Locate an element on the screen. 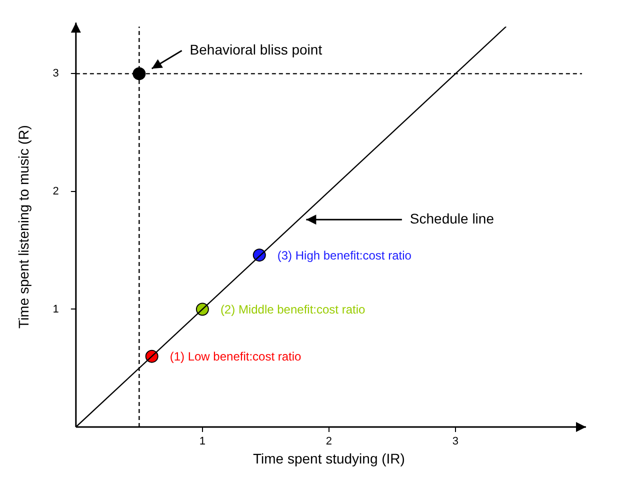  series-label: (1) Low benefit:cost ratio is located at coordinates (236, 357).